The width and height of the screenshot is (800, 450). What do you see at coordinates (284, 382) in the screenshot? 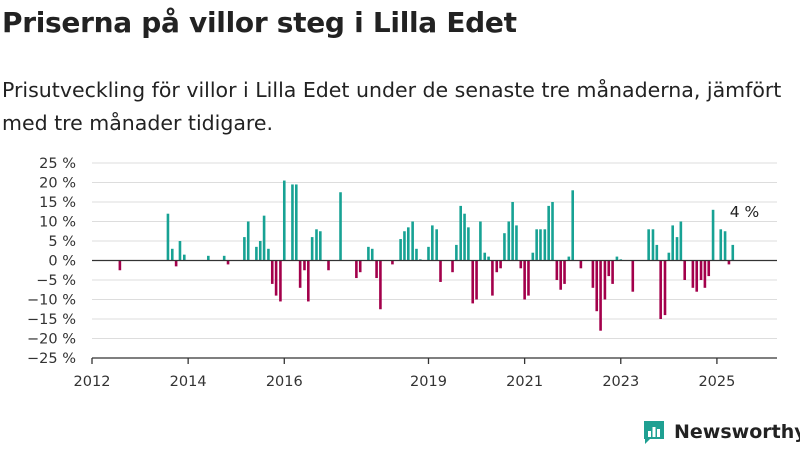
I see `x-tick-label: 2016` at bounding box center [284, 382].